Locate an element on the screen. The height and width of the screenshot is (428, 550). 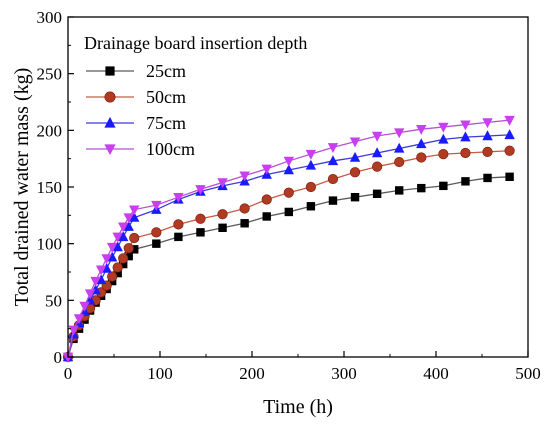
legend-item: 100cm is located at coordinates (140, 149).